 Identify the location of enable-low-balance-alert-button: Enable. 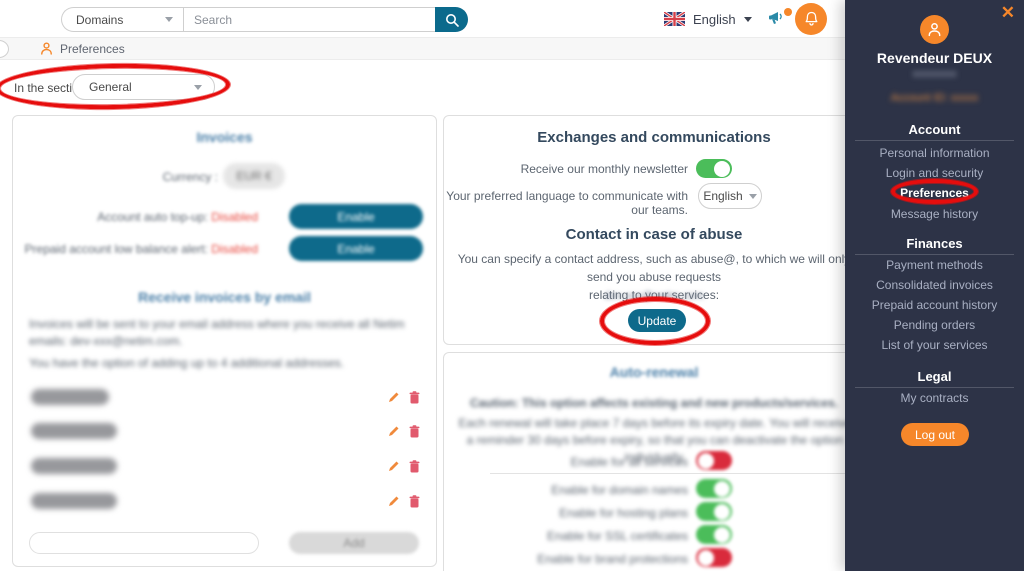
(356, 248).